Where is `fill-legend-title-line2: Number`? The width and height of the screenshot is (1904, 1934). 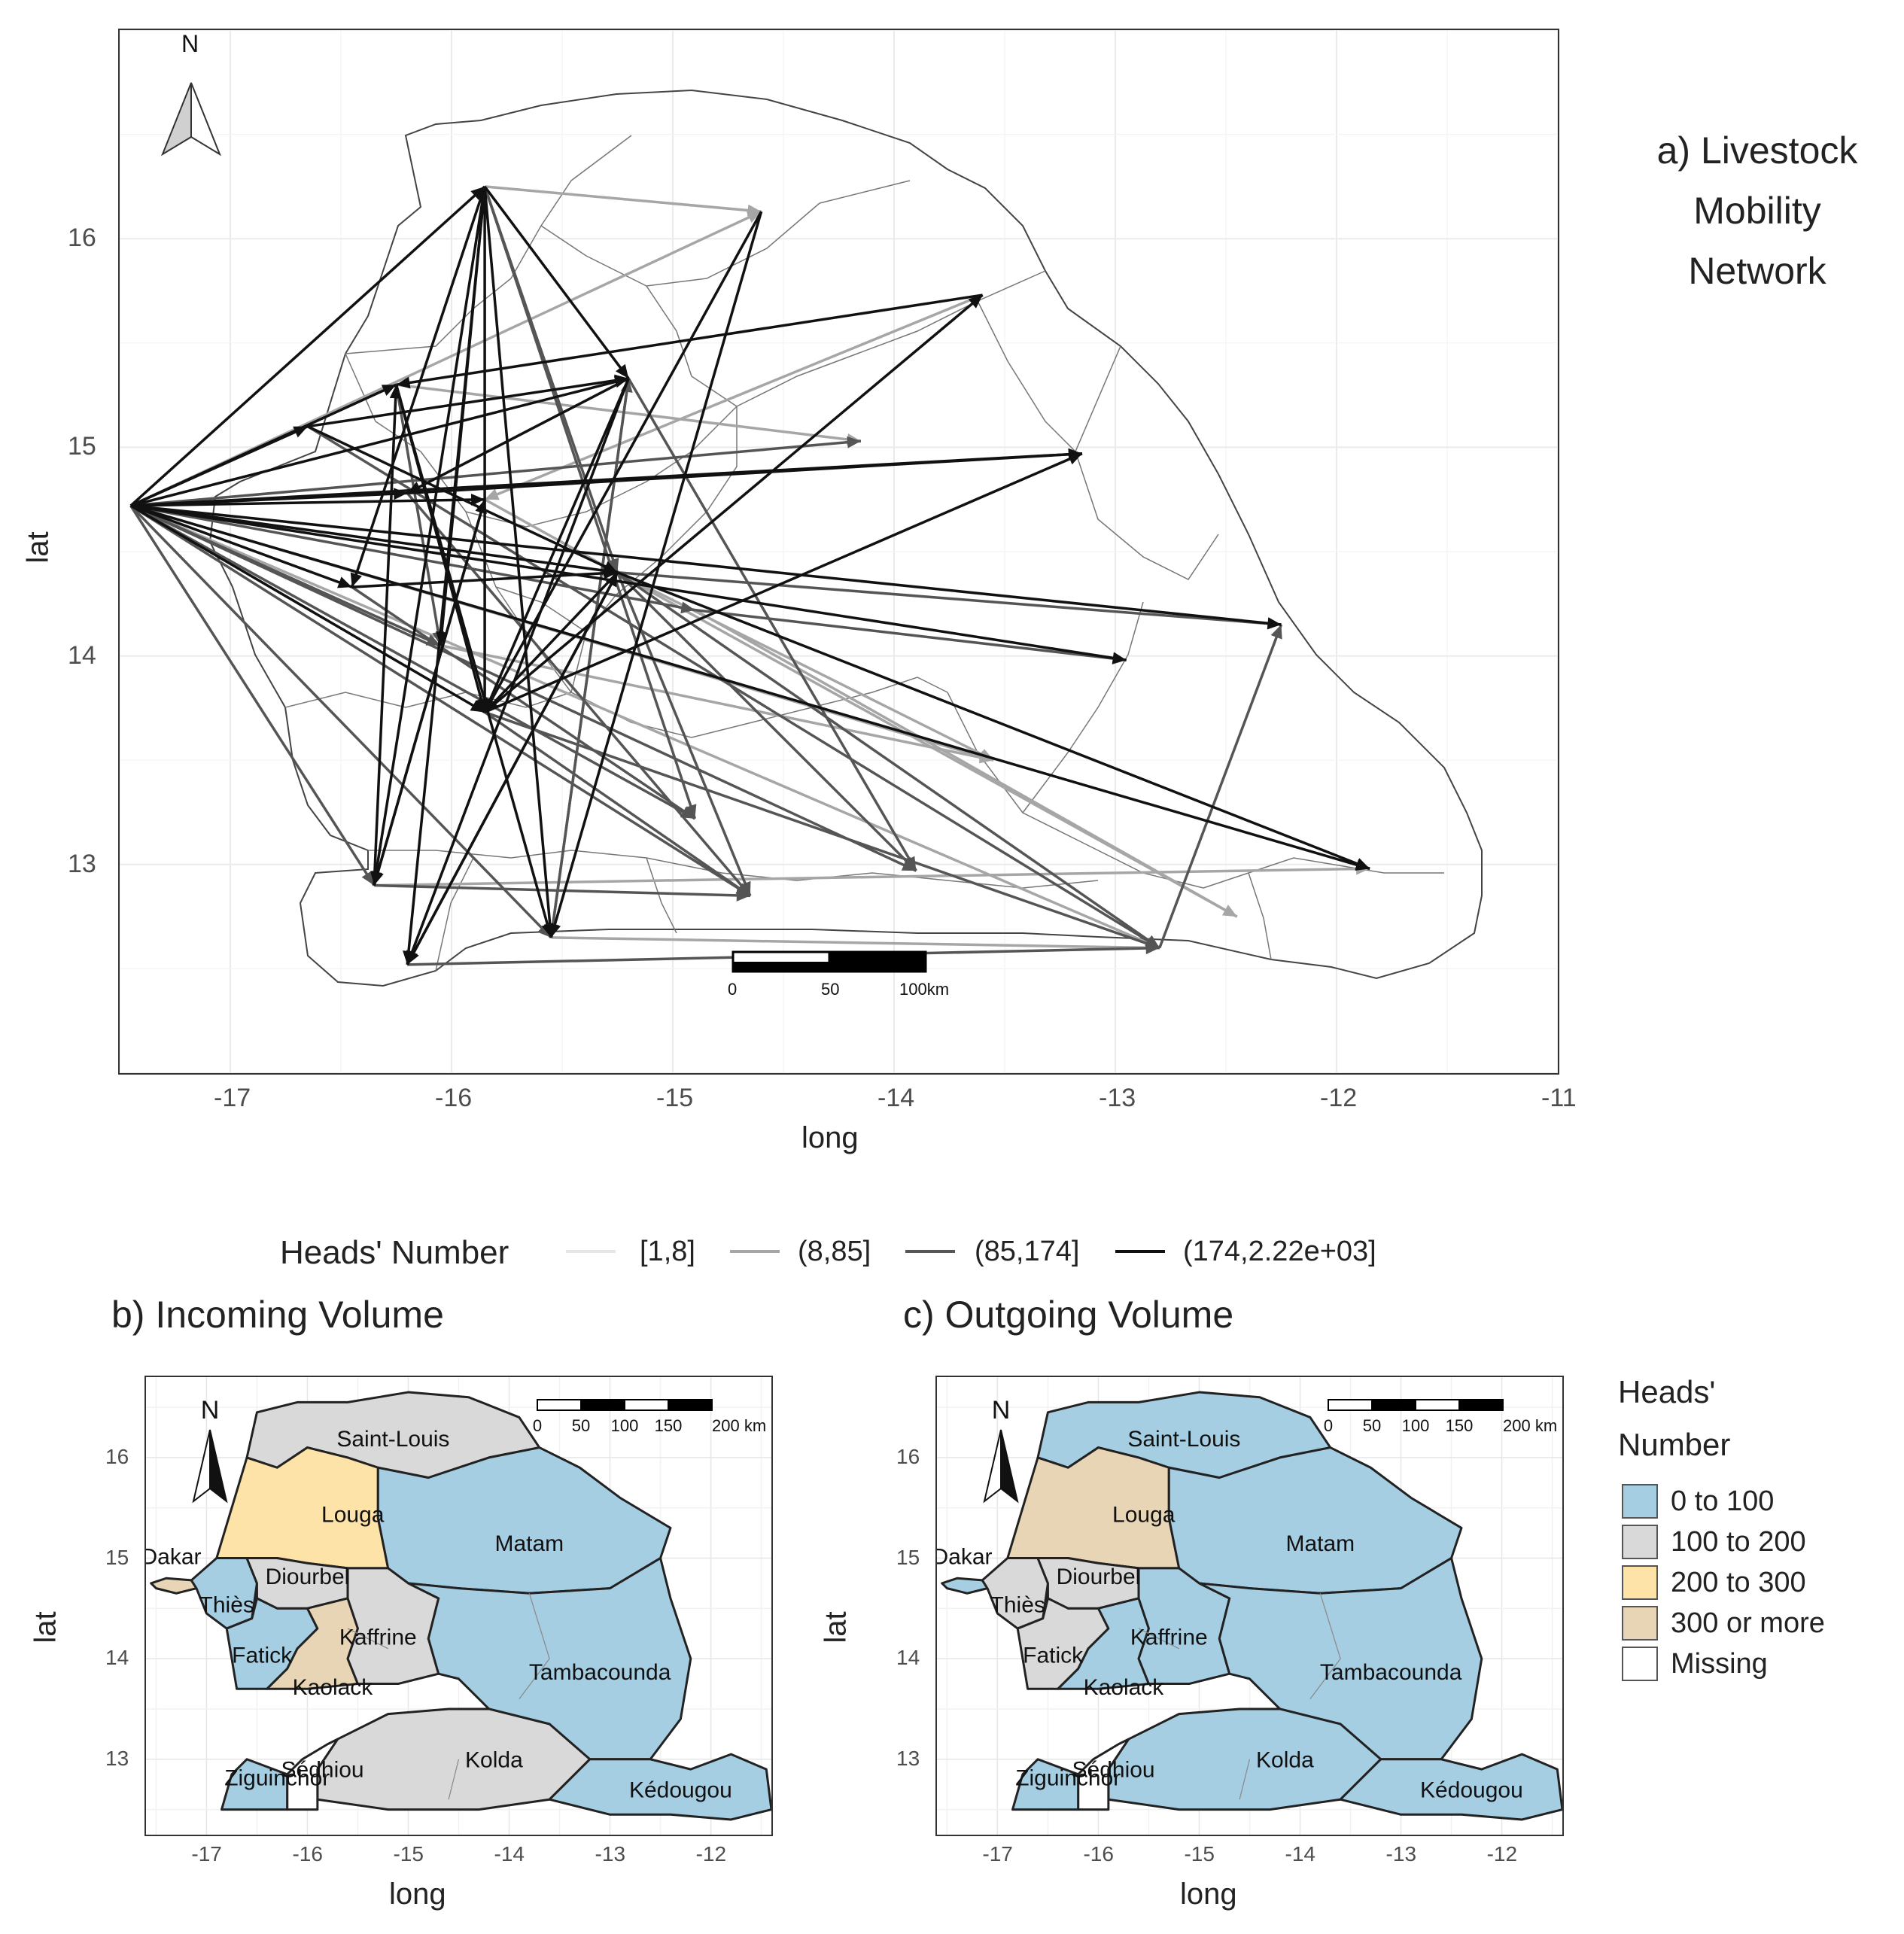 fill-legend-title-line2: Number is located at coordinates (1674, 1444).